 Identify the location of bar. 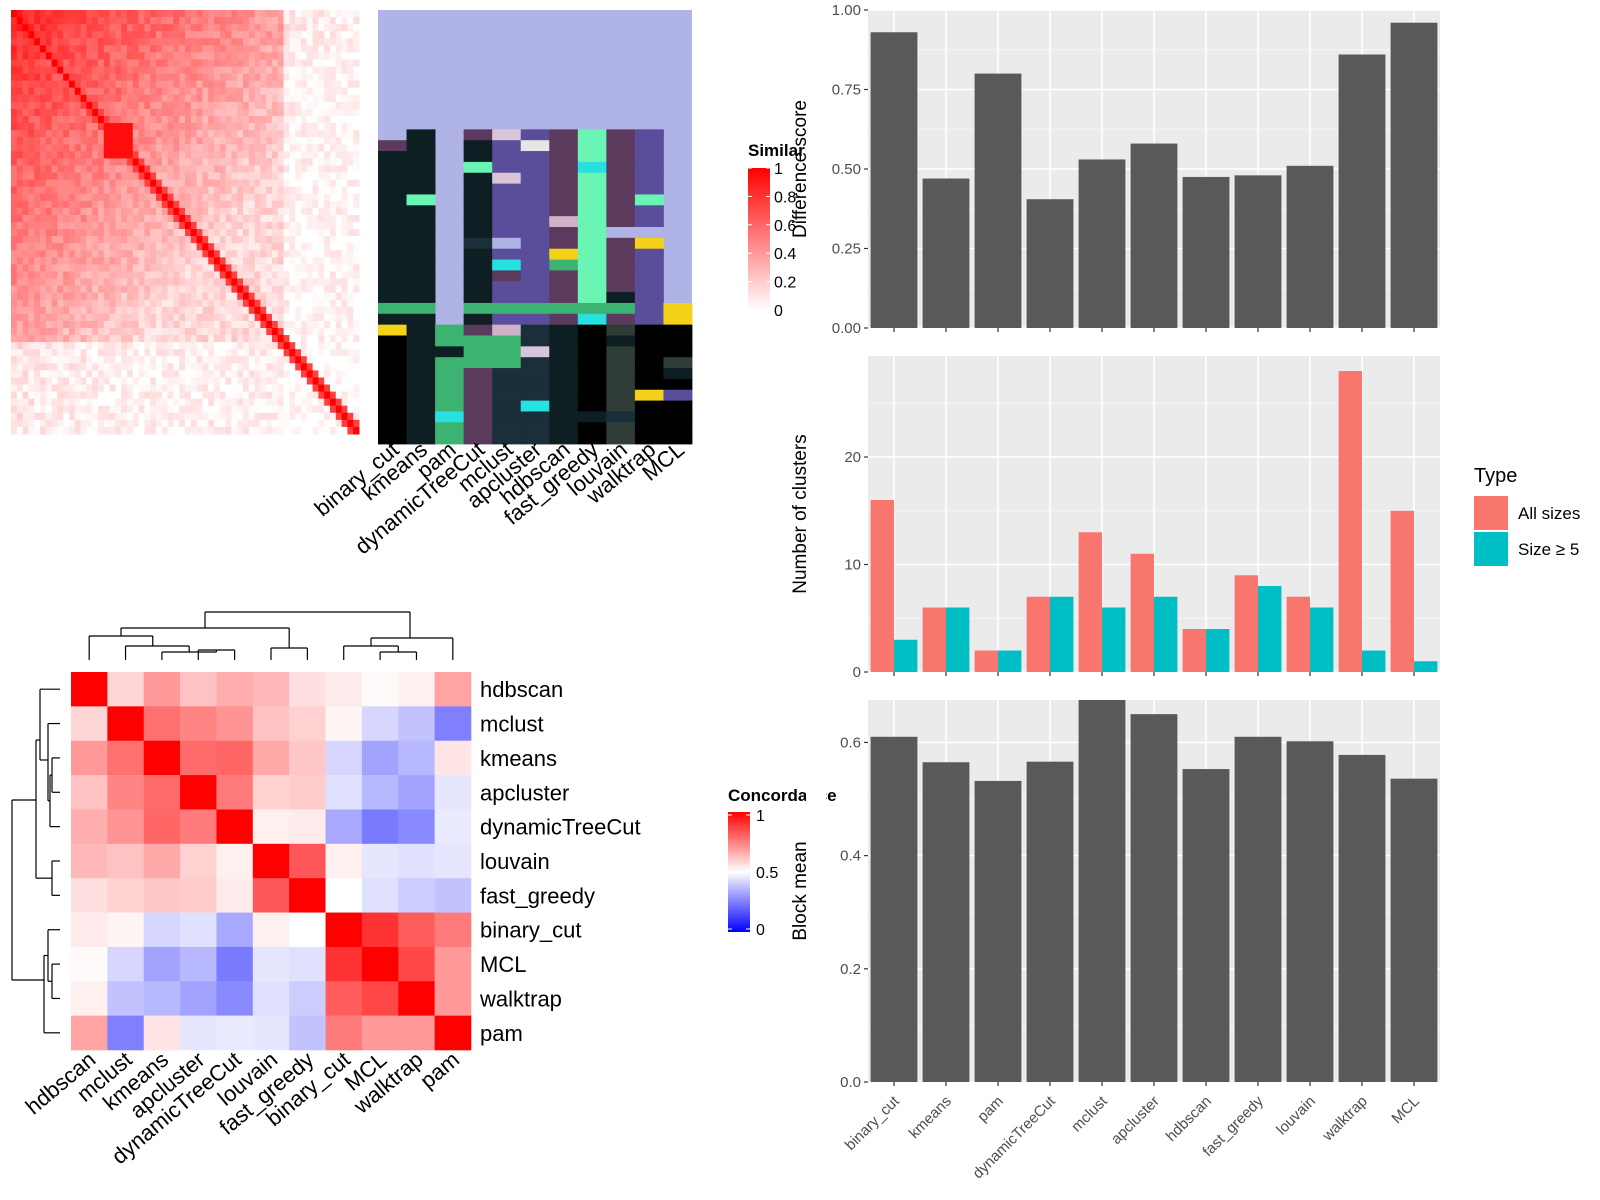
(1038, 634).